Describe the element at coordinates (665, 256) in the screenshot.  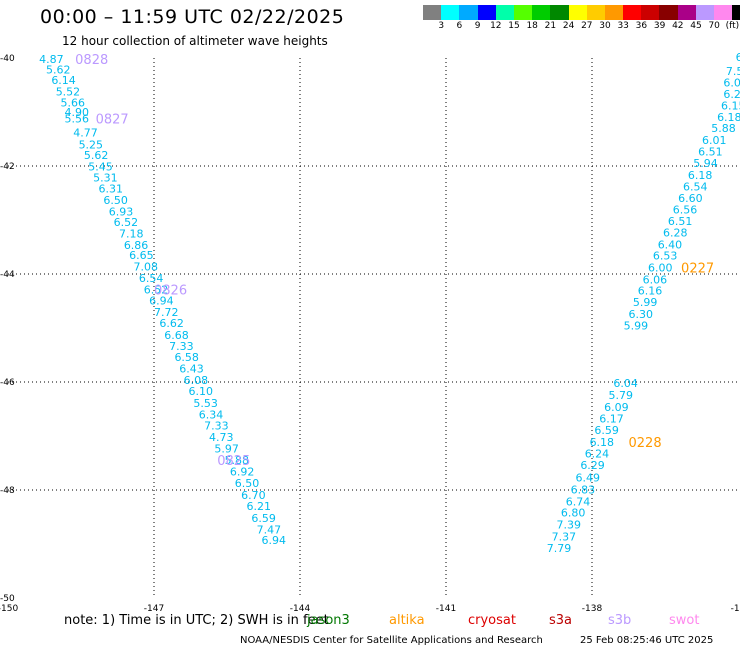
I see `wave-height-label: 6.53` at that location.